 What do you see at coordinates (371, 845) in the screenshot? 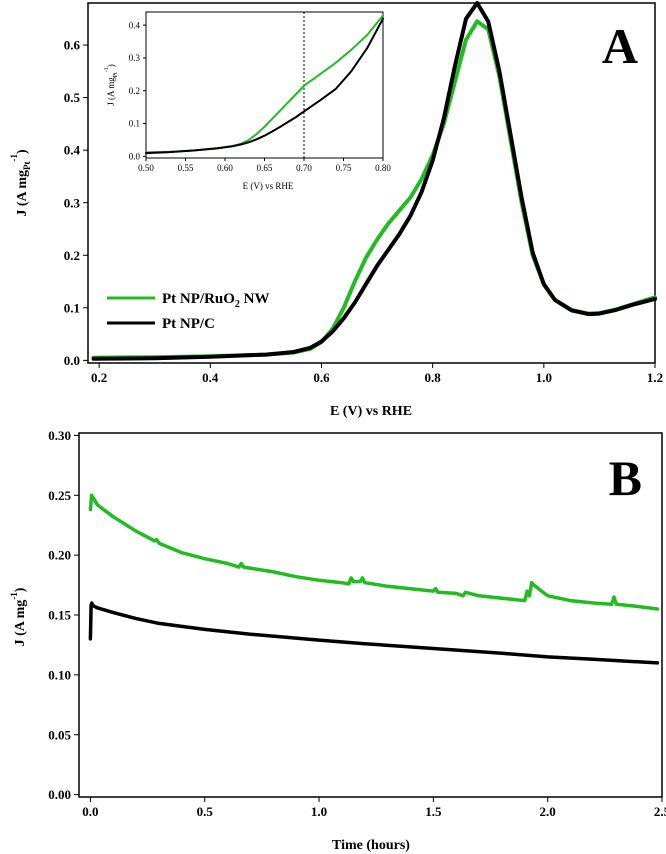
I see `panel-b-x-axis-label: Time (hours)` at bounding box center [371, 845].